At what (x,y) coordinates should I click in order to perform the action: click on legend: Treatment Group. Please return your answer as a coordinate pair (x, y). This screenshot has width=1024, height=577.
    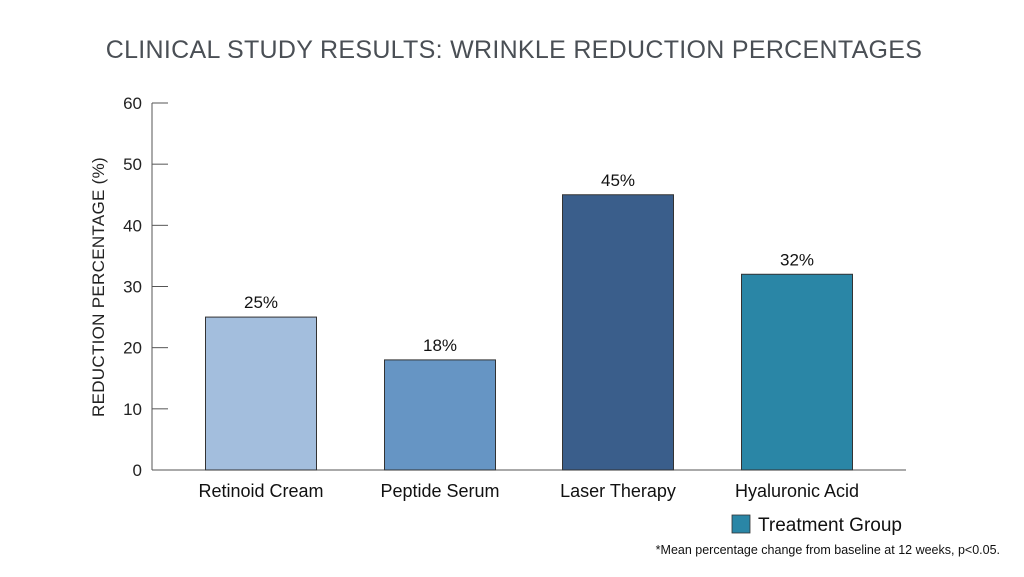
    Looking at the image, I should click on (816, 525).